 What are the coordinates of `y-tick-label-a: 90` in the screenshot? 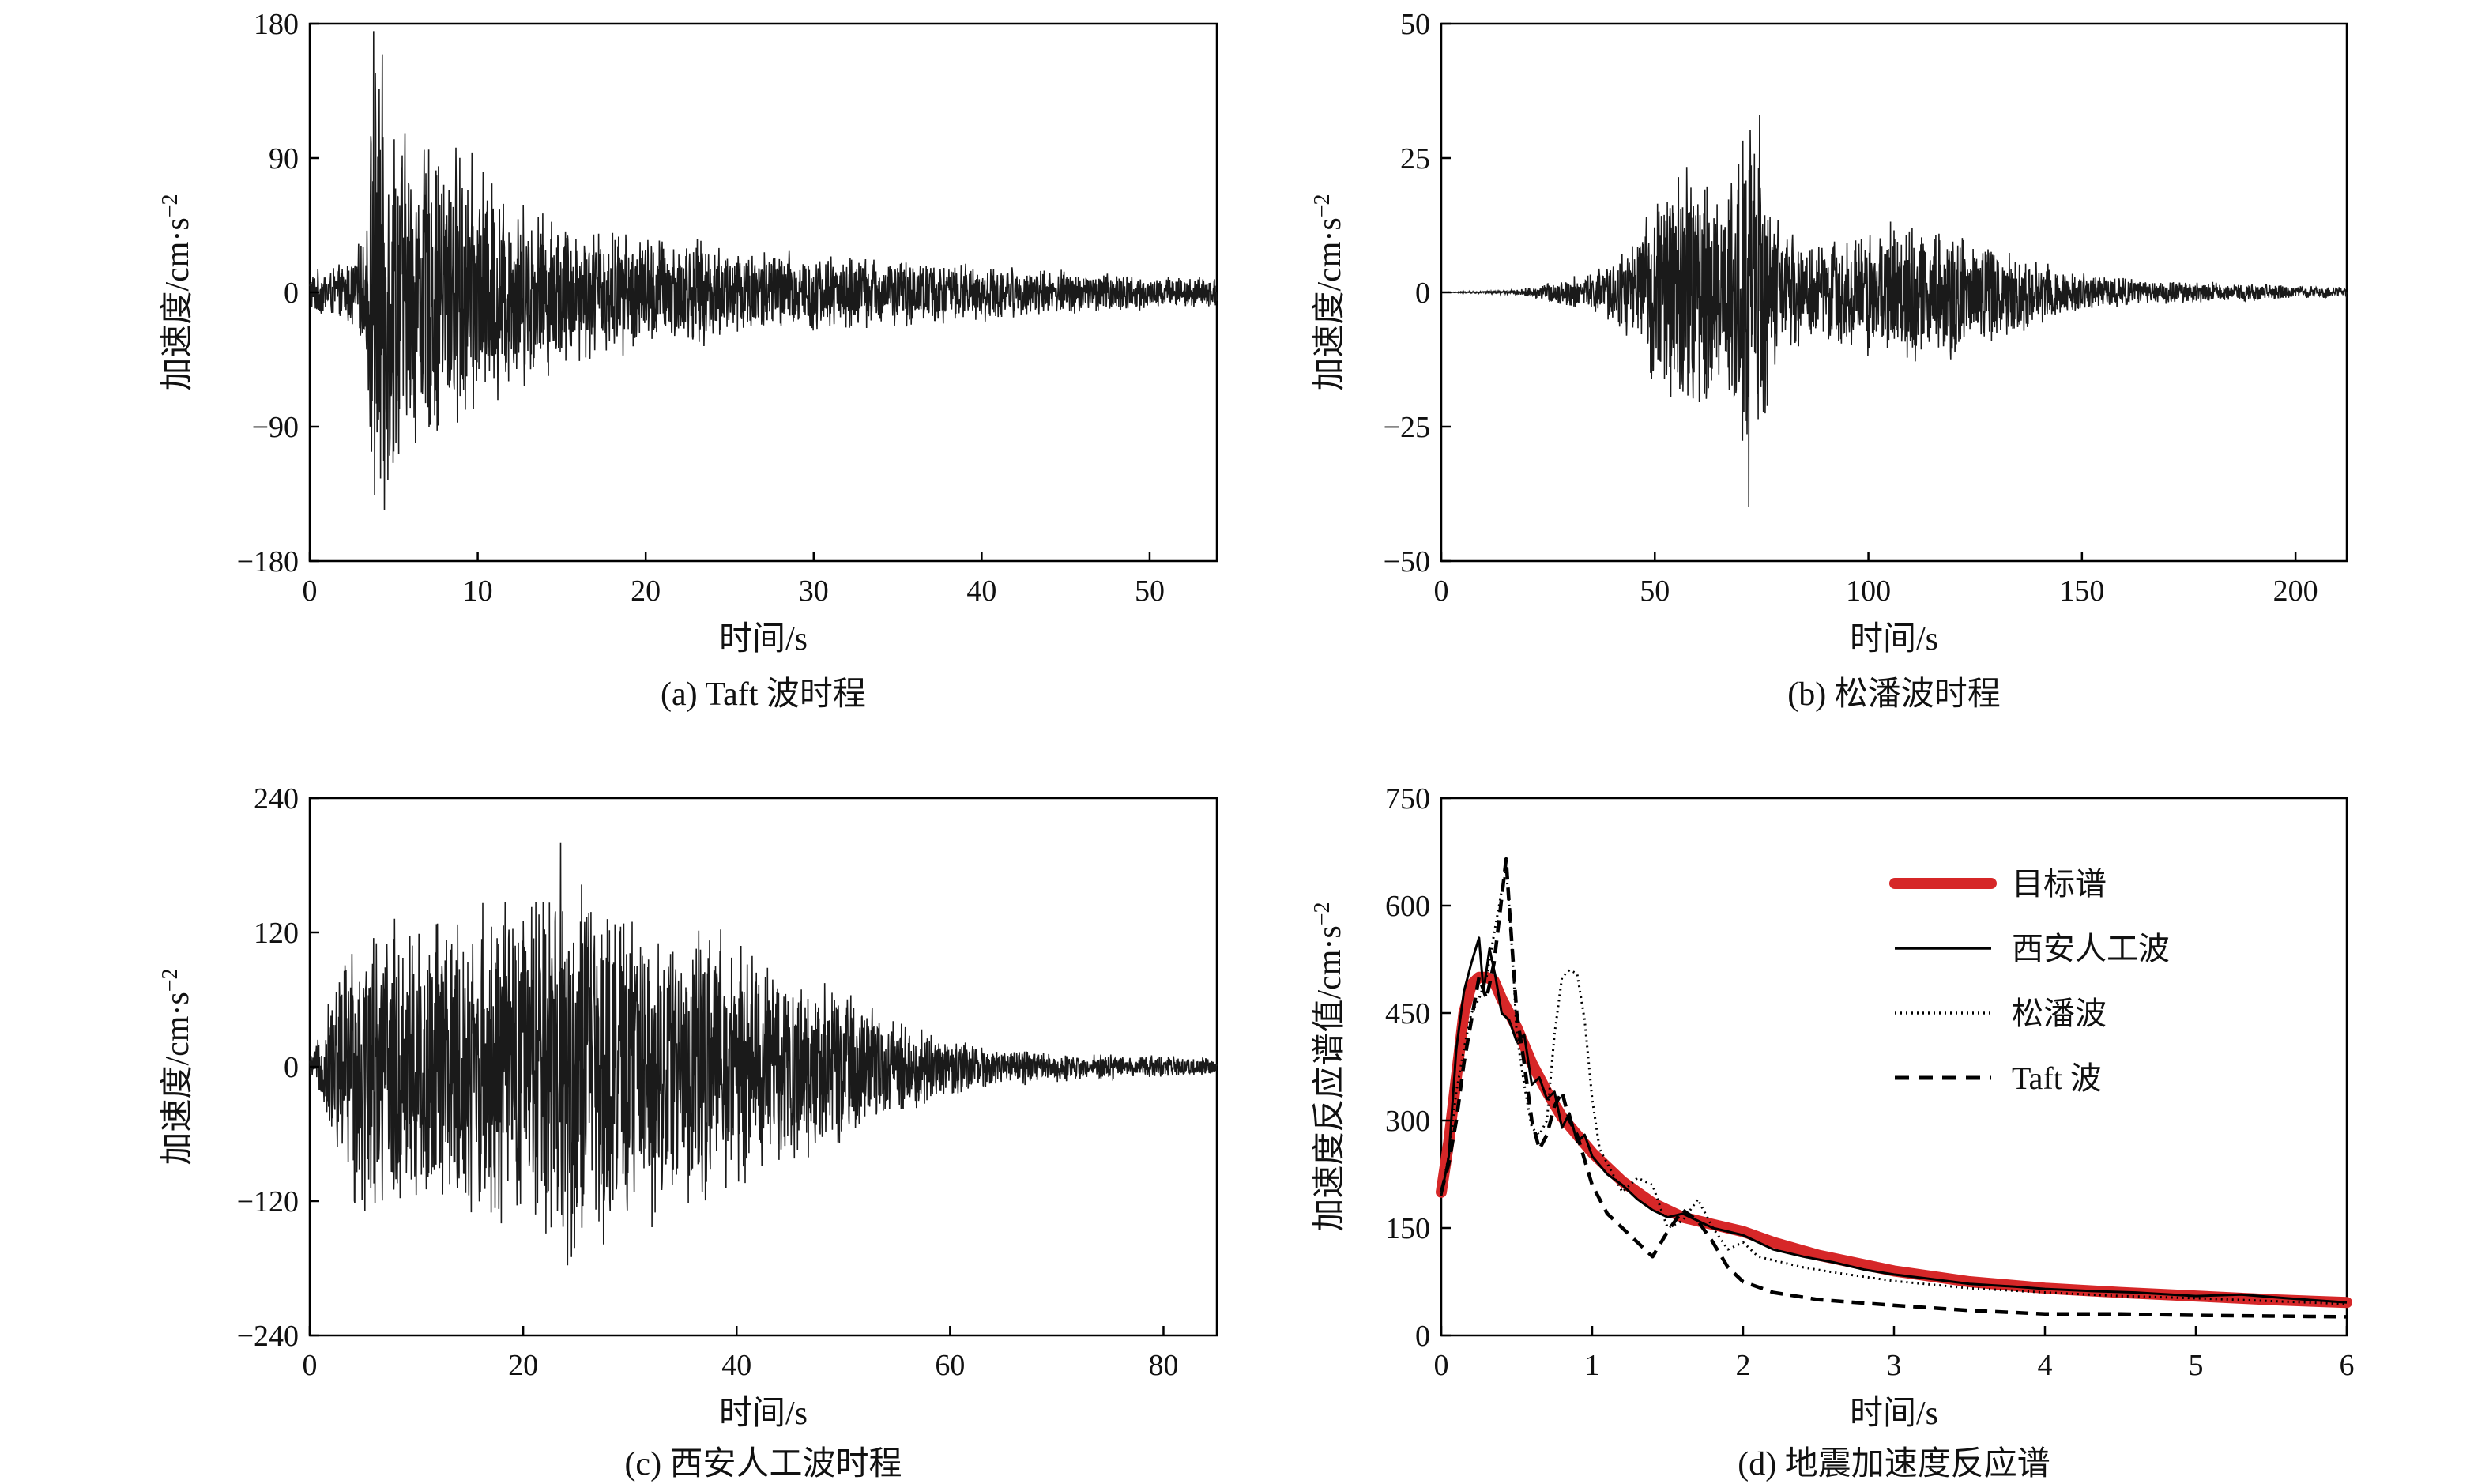 It's located at (284, 158).